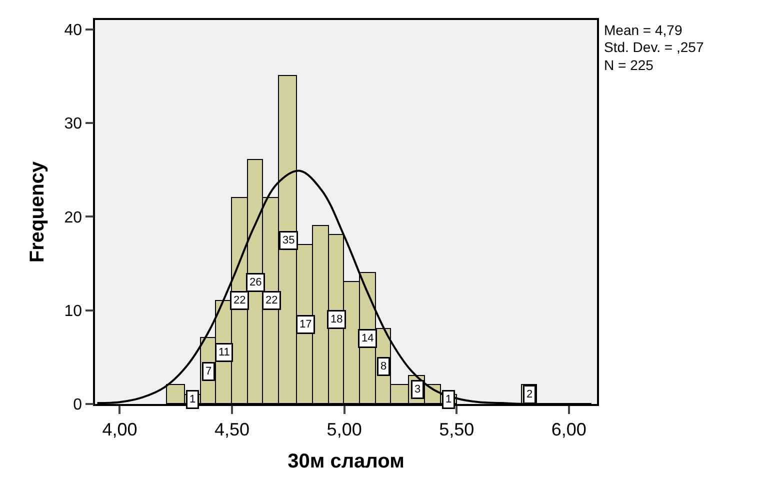  I want to click on data-label: 26, so click(256, 282).